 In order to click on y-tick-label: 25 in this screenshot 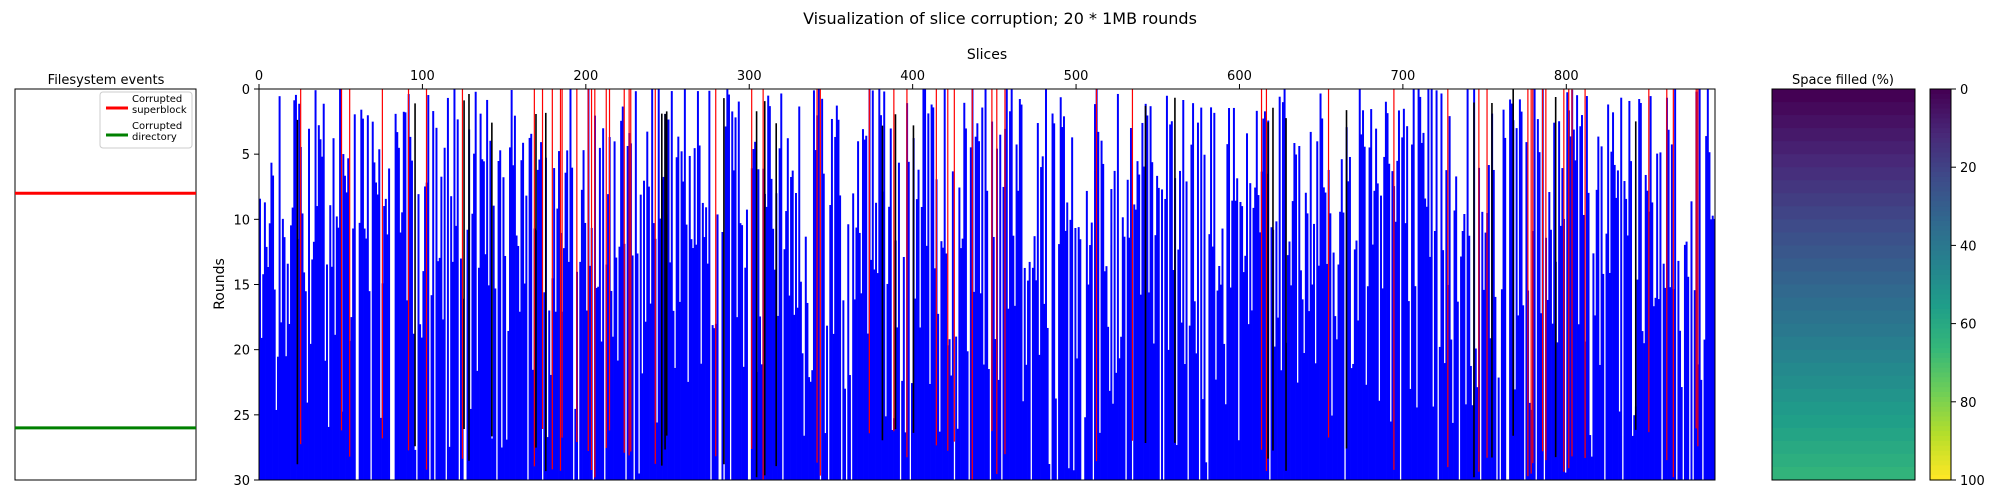, I will do `click(241, 416)`.